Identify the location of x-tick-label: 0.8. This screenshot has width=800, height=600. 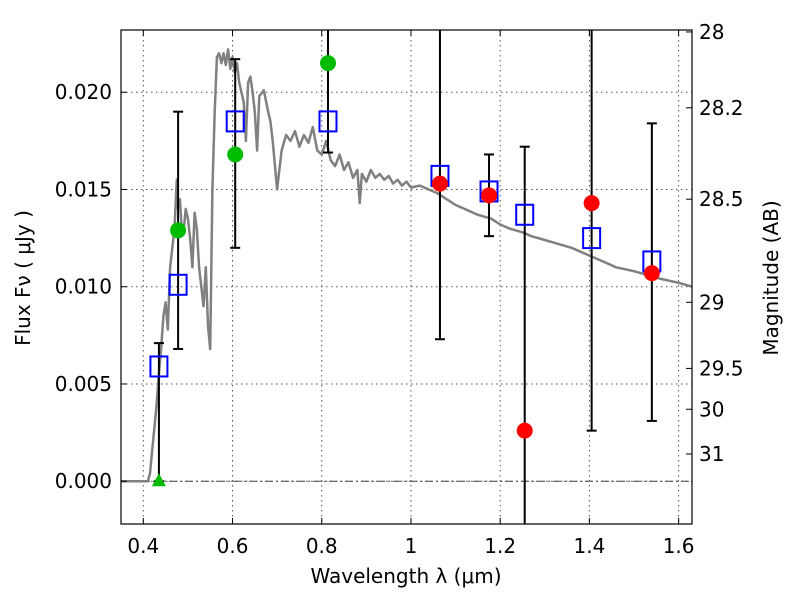
(322, 546).